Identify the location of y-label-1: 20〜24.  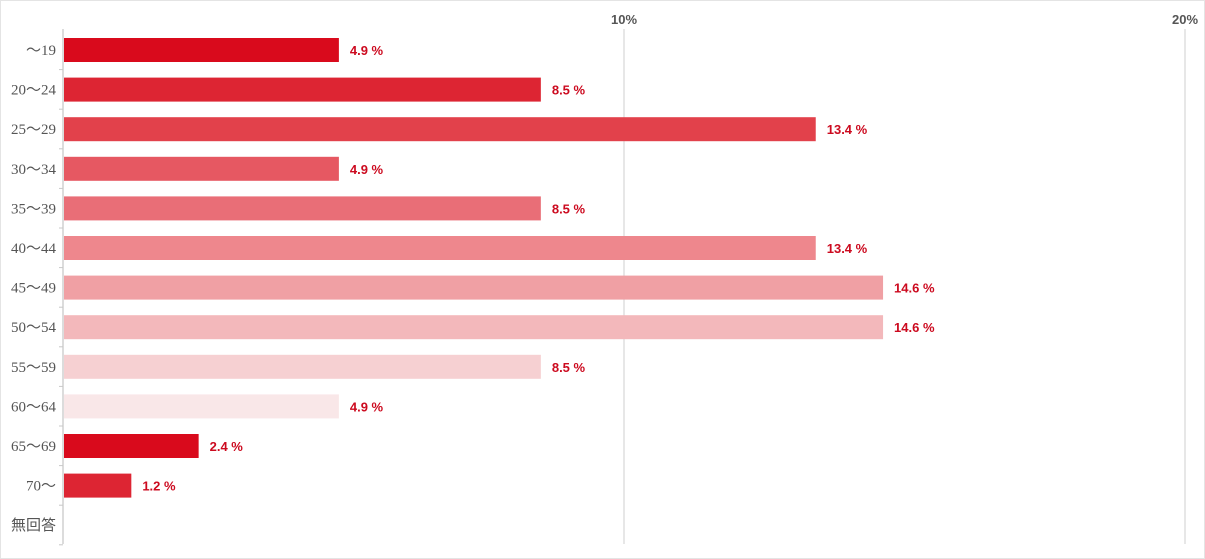
(34, 91).